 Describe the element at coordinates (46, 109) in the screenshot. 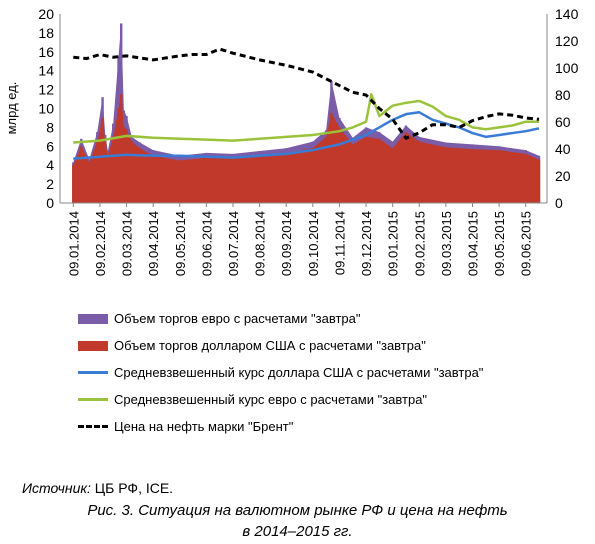

I see `y-tick-left: 10` at that location.